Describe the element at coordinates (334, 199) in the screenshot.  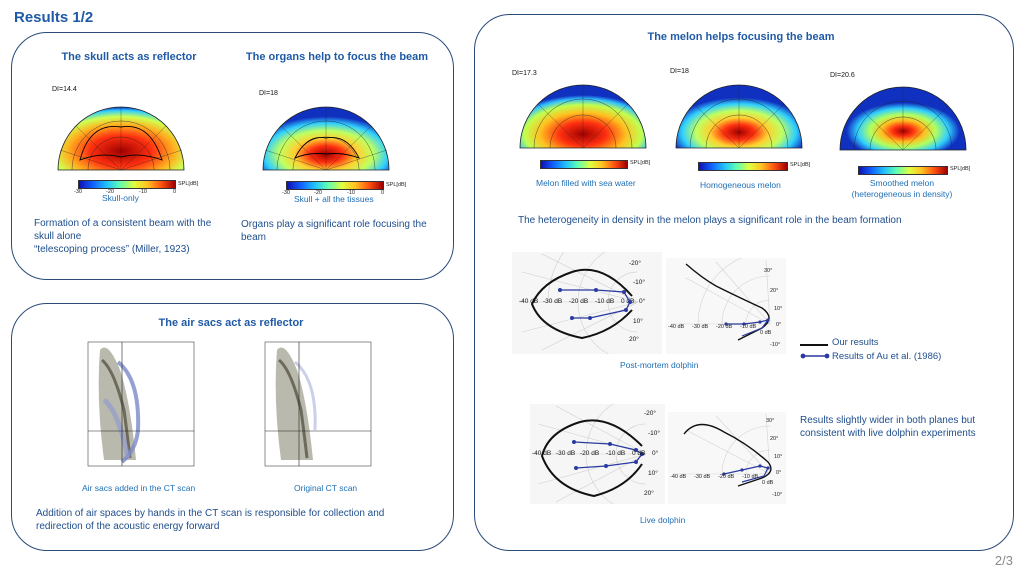
I see `organs-caption: Skull + all the tissues` at that location.